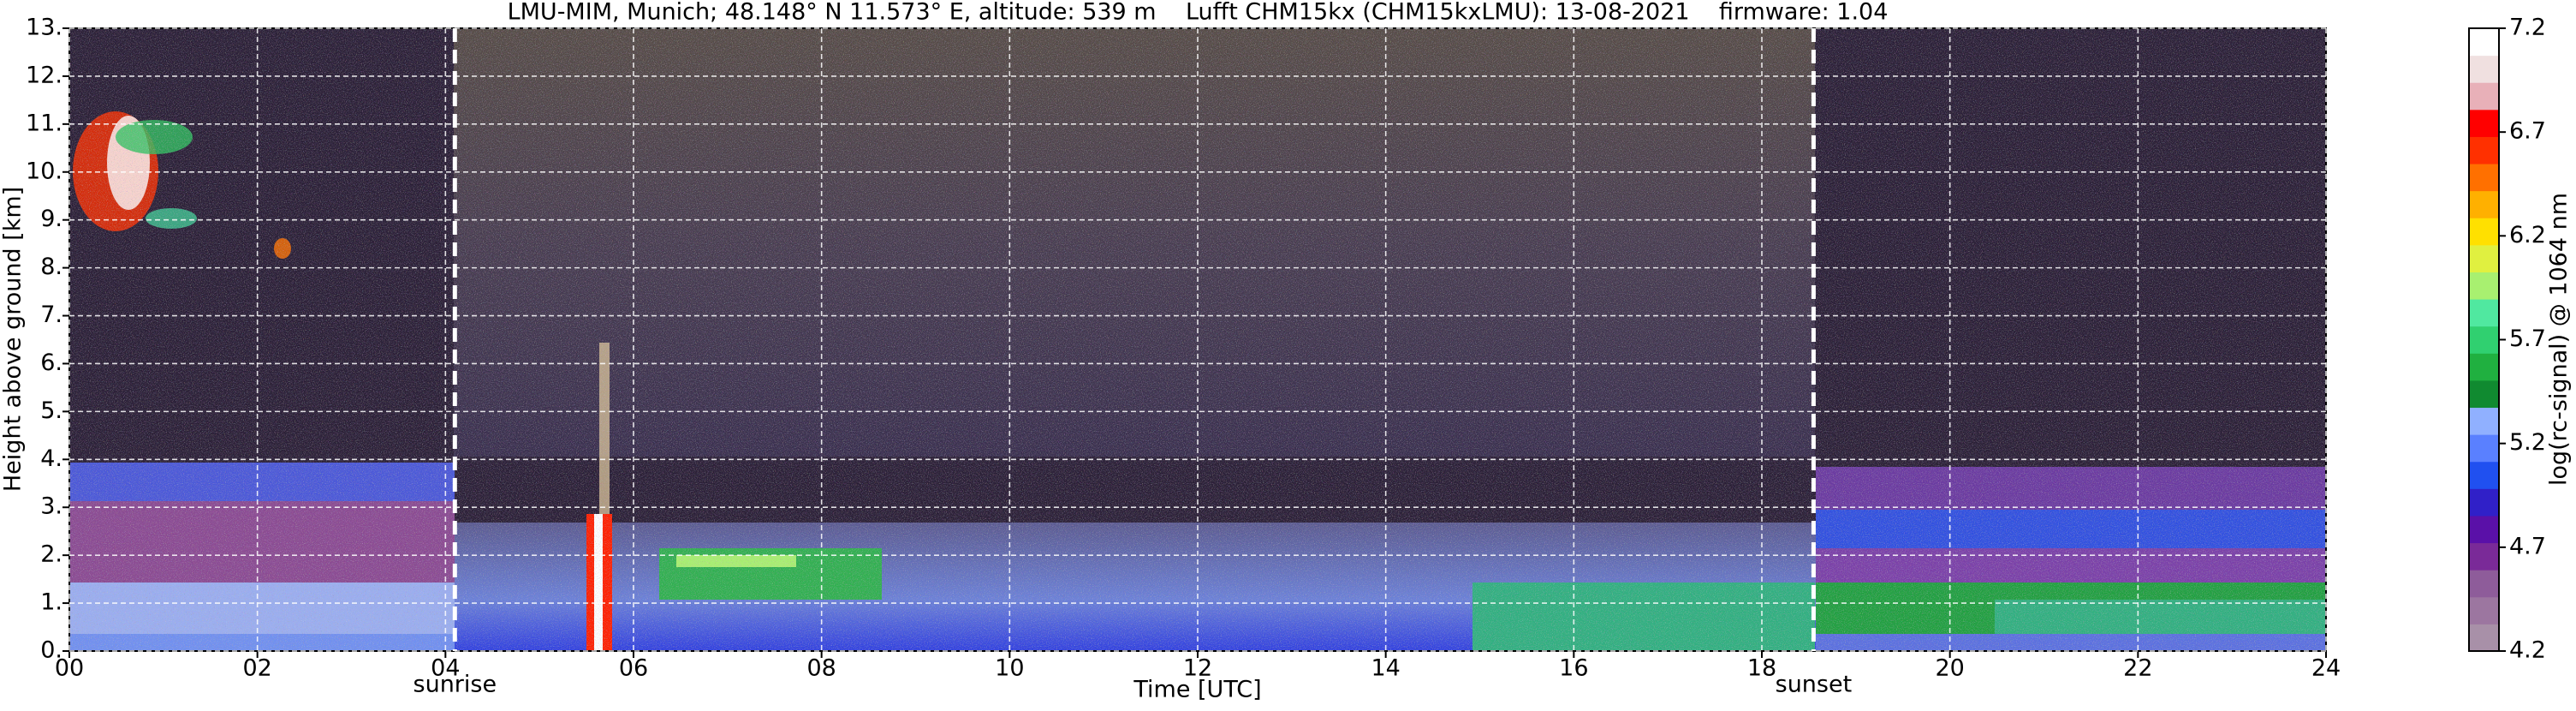 The height and width of the screenshot is (711, 2576). Describe the element at coordinates (44, 75) in the screenshot. I see `y-tick-label: 12.` at that location.